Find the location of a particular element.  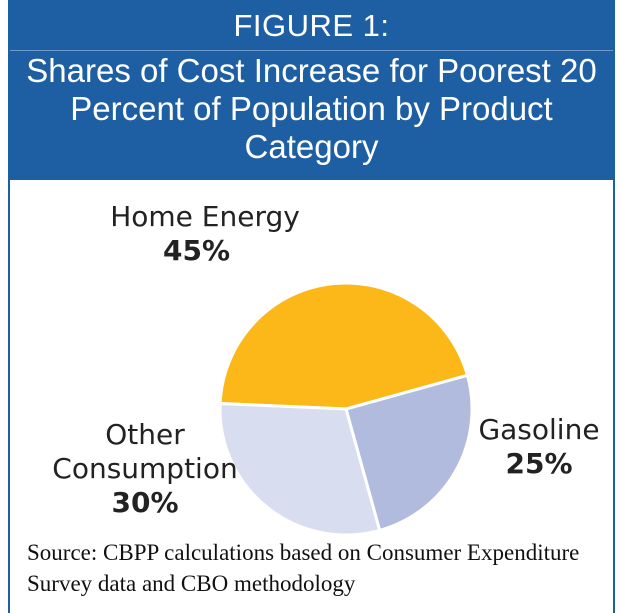

label-gasoline: Gasoline 25% is located at coordinates (539, 447).